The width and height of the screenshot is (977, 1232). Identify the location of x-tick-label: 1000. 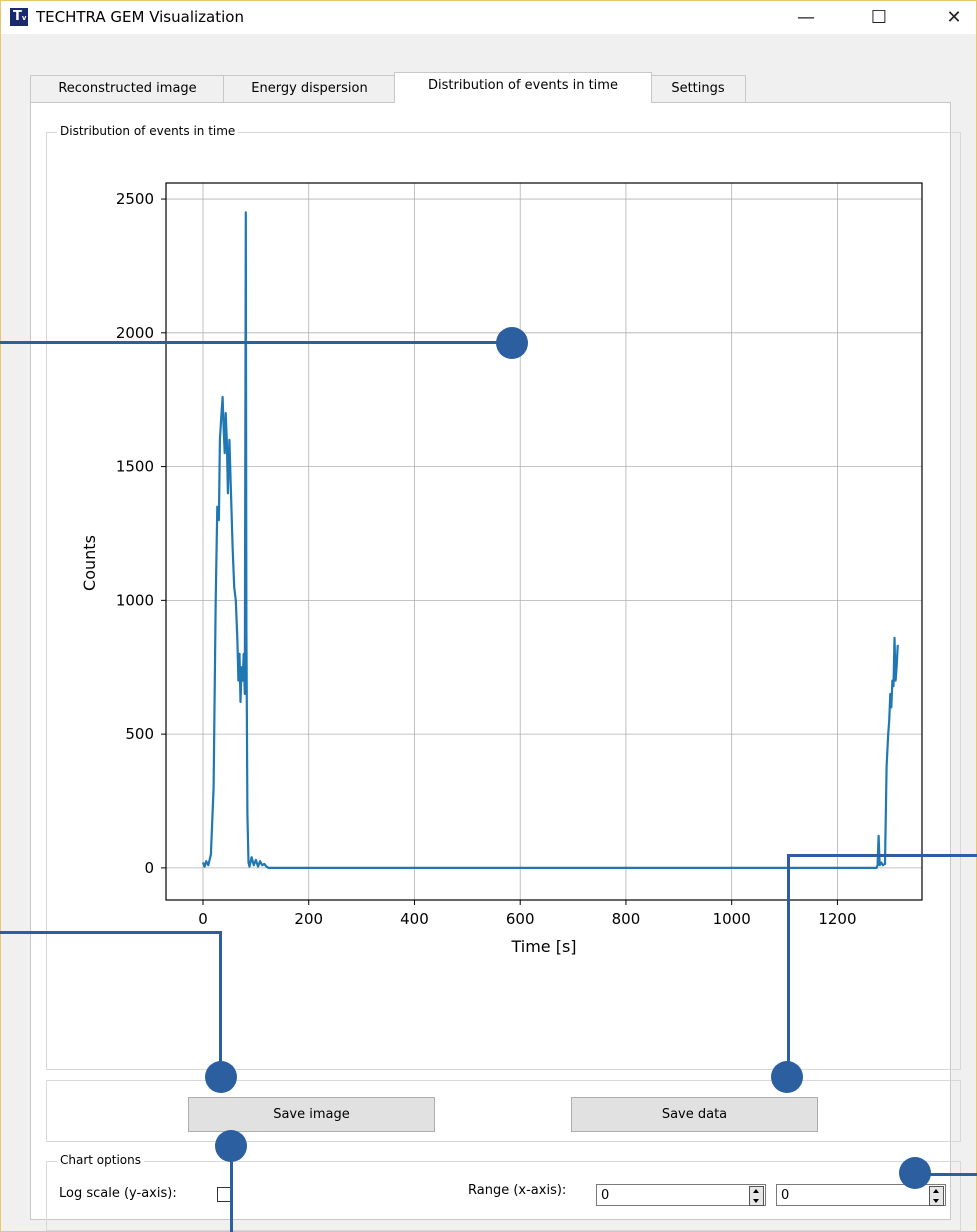
(732, 919).